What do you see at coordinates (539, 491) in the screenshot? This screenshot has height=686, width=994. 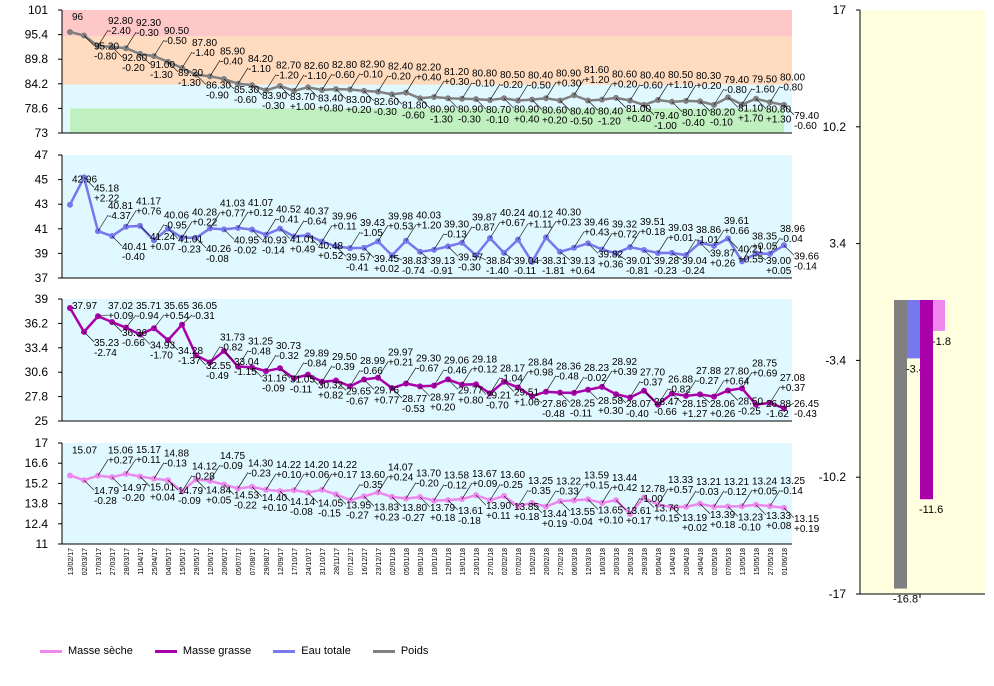 I see `data-label-line: -0.35` at bounding box center [539, 491].